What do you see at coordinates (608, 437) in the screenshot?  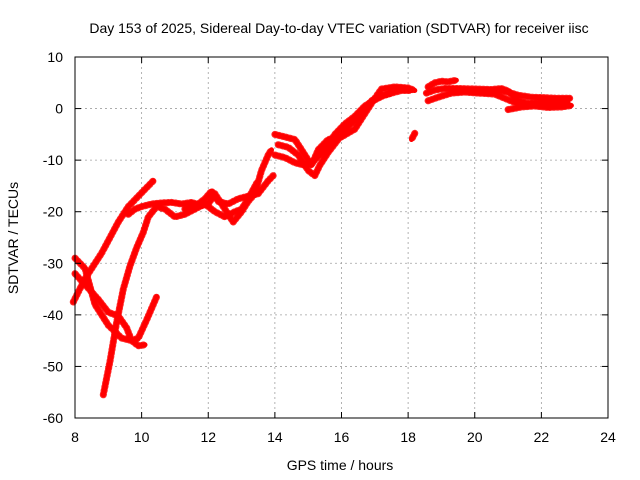 I see `x-tick-label: 24` at bounding box center [608, 437].